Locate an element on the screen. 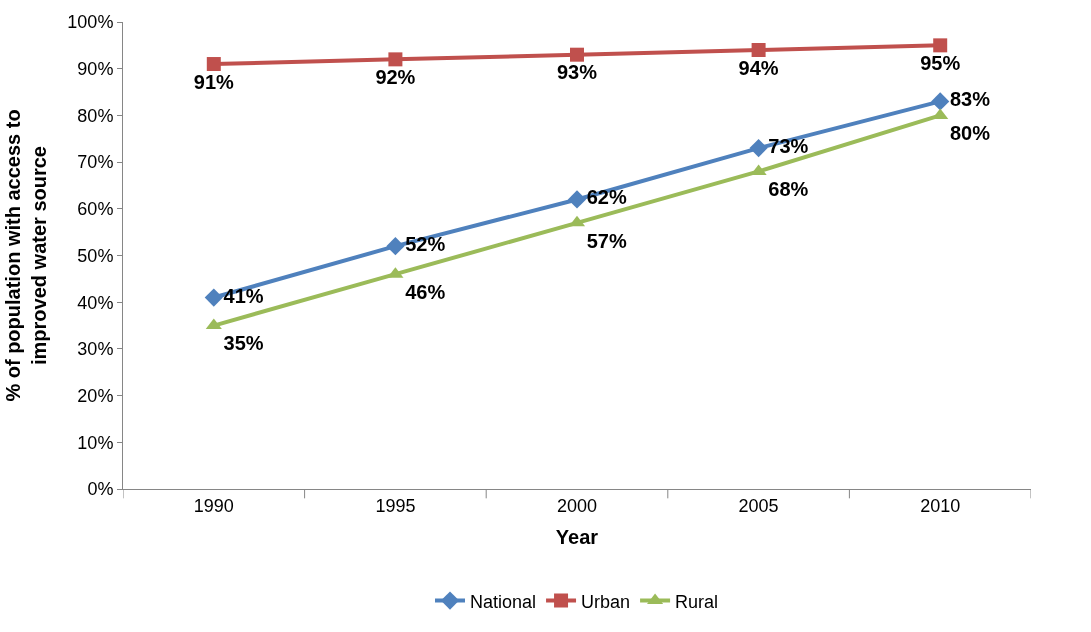 The width and height of the screenshot is (1091, 632). data-label: 68% is located at coordinates (788, 189).